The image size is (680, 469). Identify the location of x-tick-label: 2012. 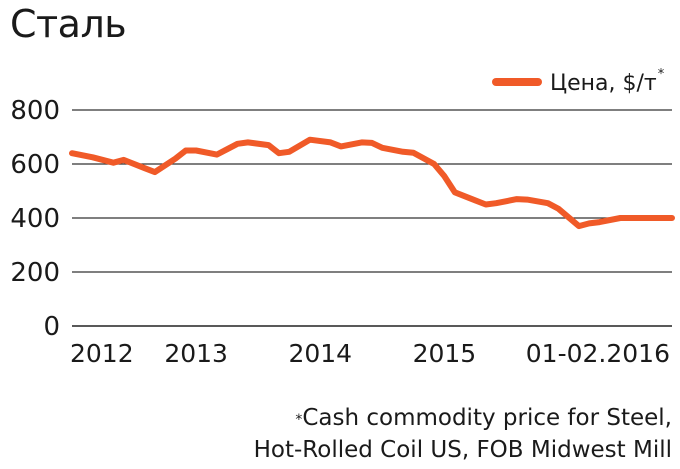
(102, 353).